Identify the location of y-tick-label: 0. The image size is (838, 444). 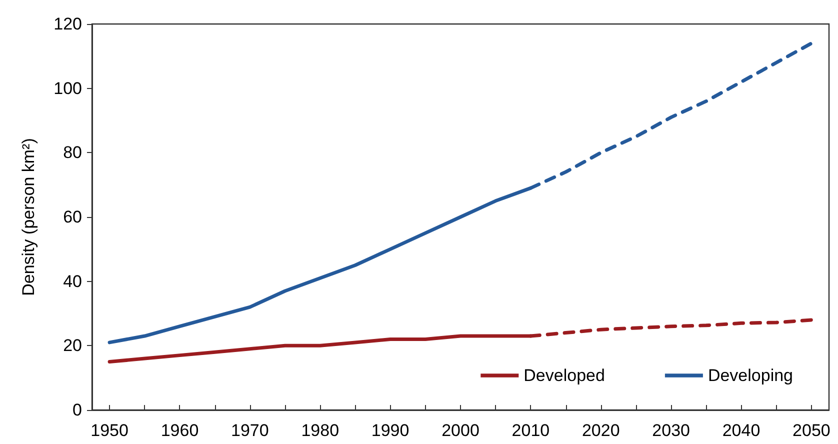
(77, 410).